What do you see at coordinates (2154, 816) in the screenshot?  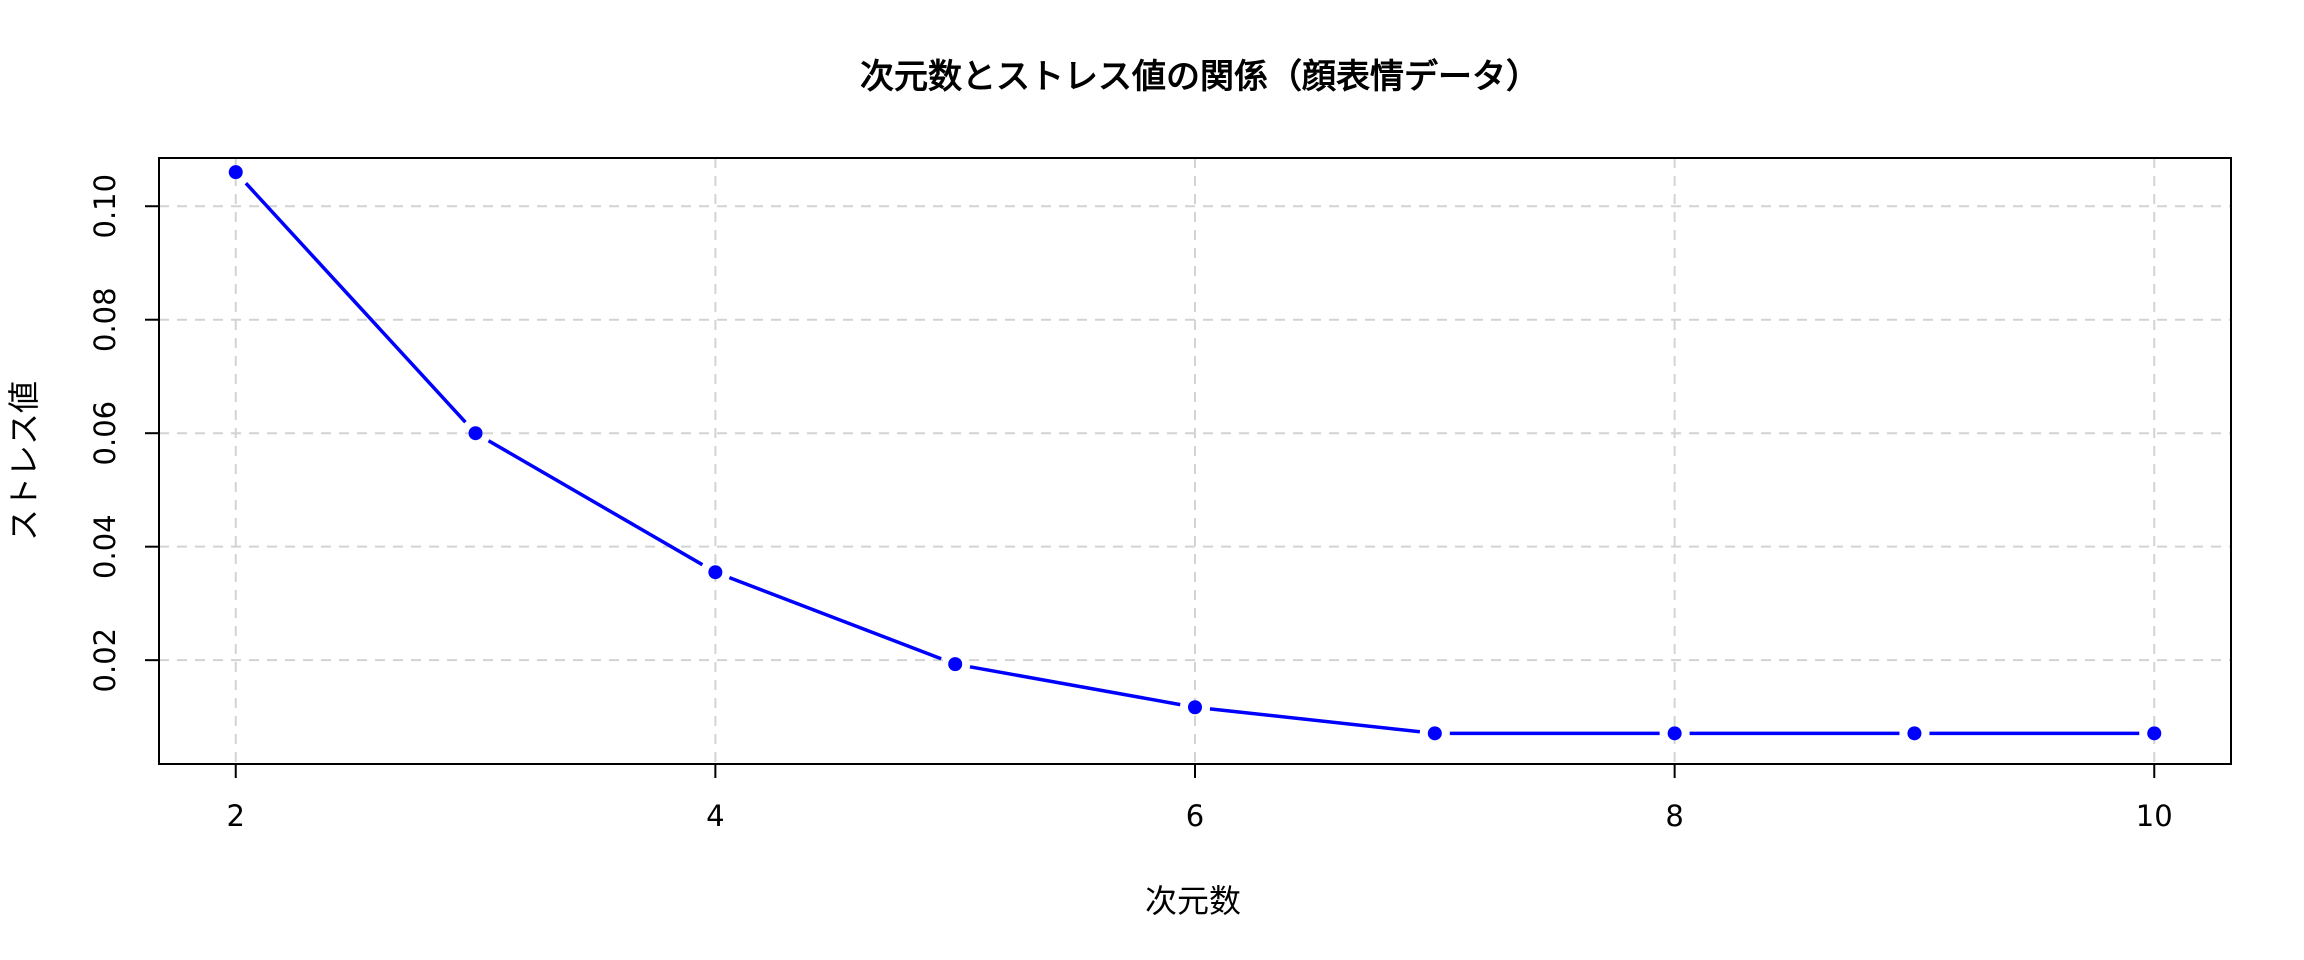 I see `x-tick-label: 10` at bounding box center [2154, 816].